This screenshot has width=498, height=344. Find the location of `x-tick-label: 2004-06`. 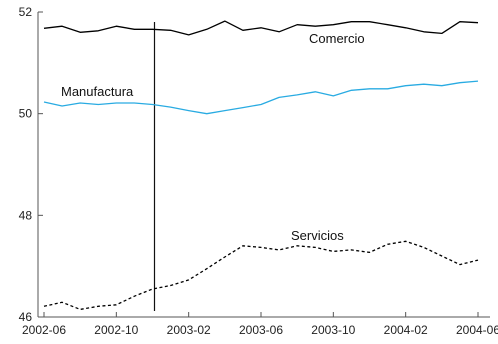

x-tick-label: 2004-06 is located at coordinates (477, 330).